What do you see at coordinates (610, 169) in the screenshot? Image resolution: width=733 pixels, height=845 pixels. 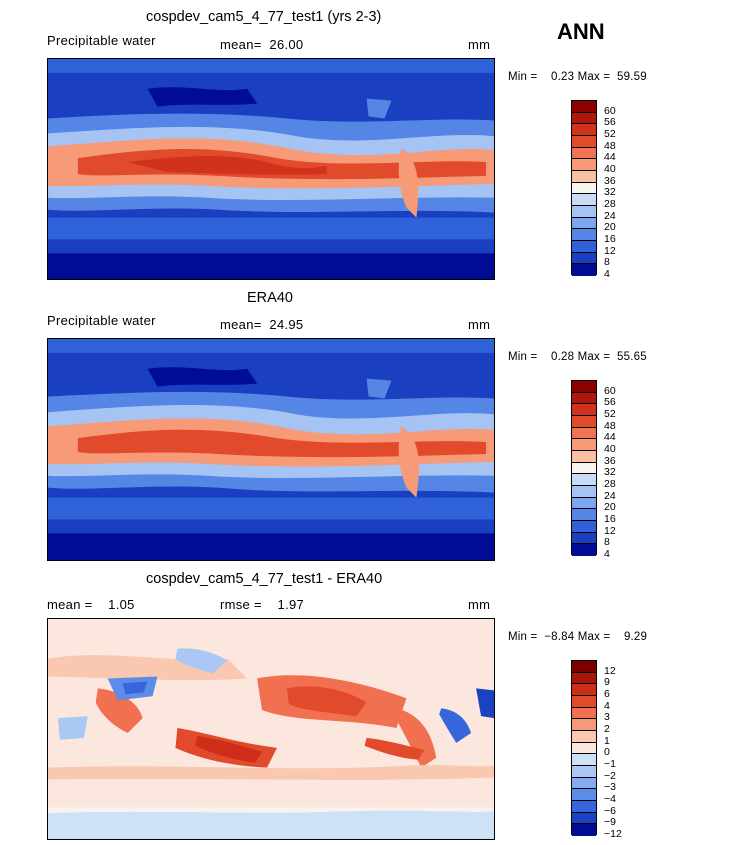 I see `model-colorbar-tick-label: 40` at bounding box center [610, 169].